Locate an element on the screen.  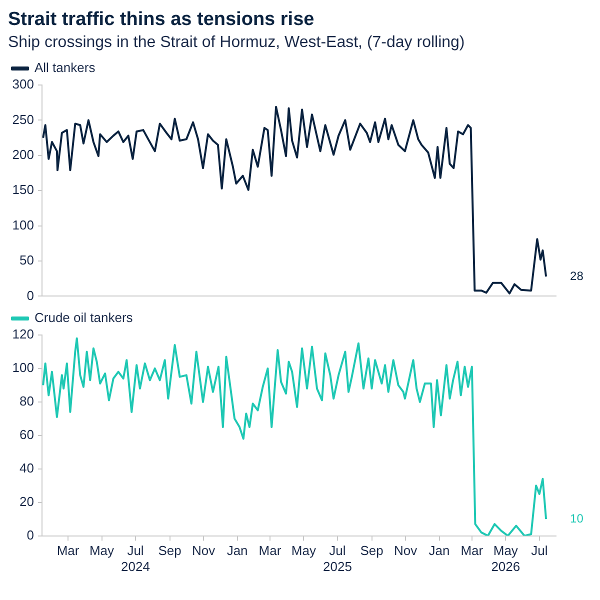
annotation: 28 is located at coordinates (577, 275).